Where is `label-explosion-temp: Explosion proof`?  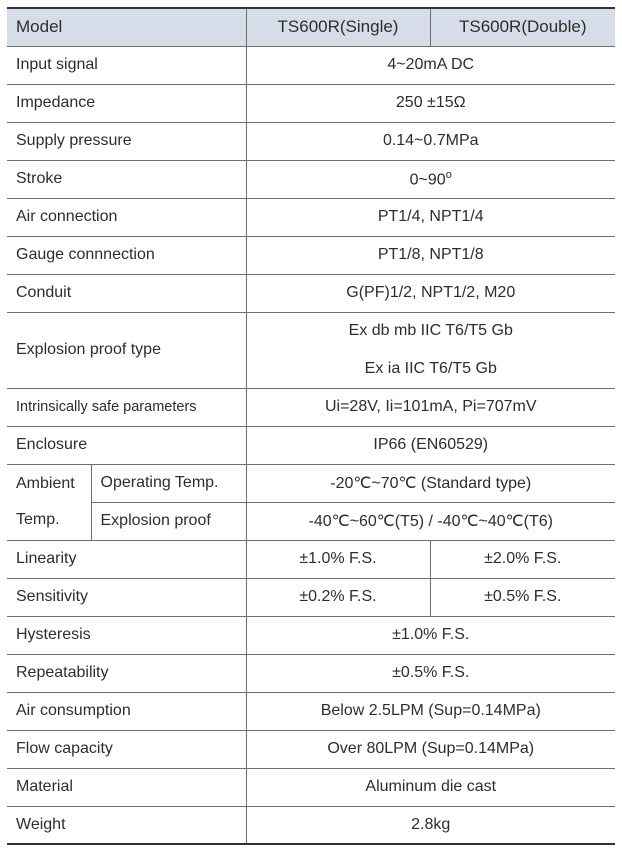
label-explosion-temp: Explosion proof is located at coordinates (169, 521).